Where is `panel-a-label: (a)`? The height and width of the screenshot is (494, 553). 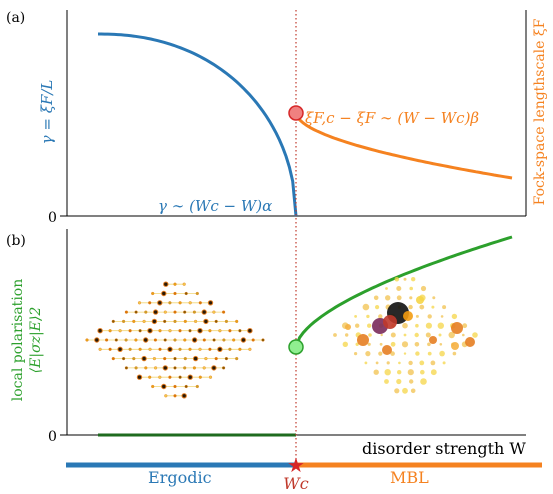 panel-a-label: (a) is located at coordinates (15, 18).